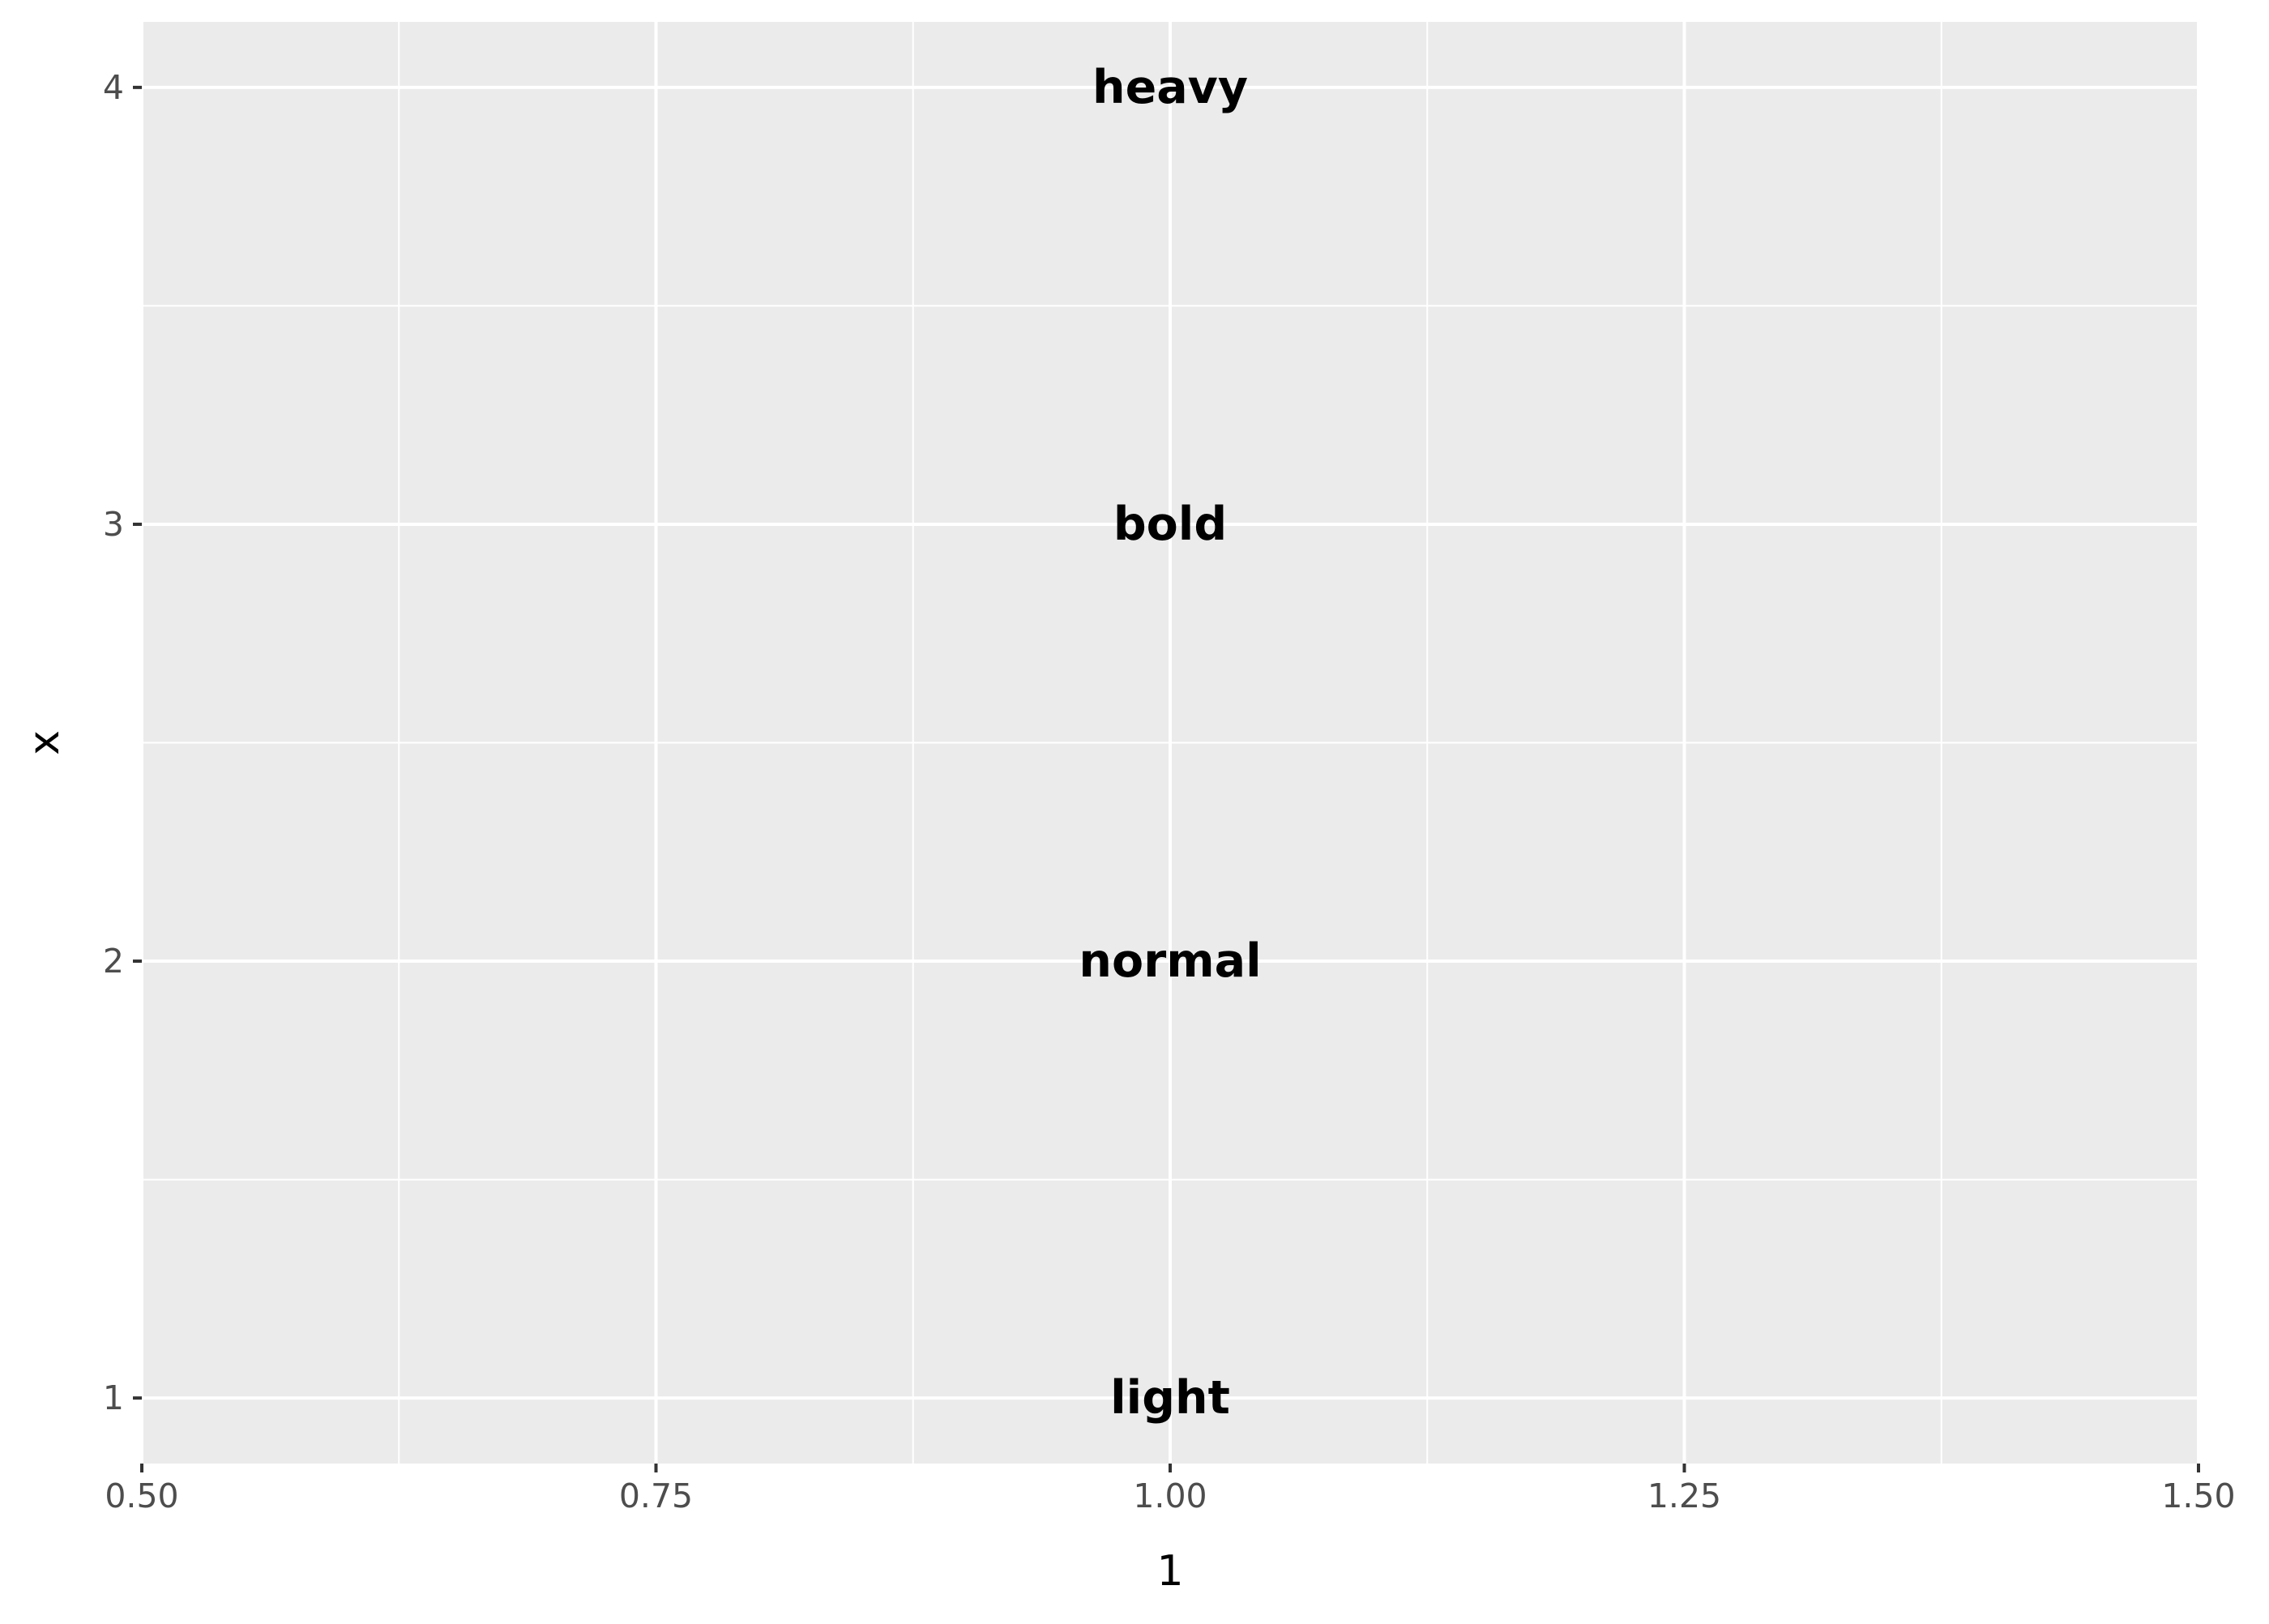  What do you see at coordinates (1169, 1572) in the screenshot?
I see `x-axis-title: 1` at bounding box center [1169, 1572].